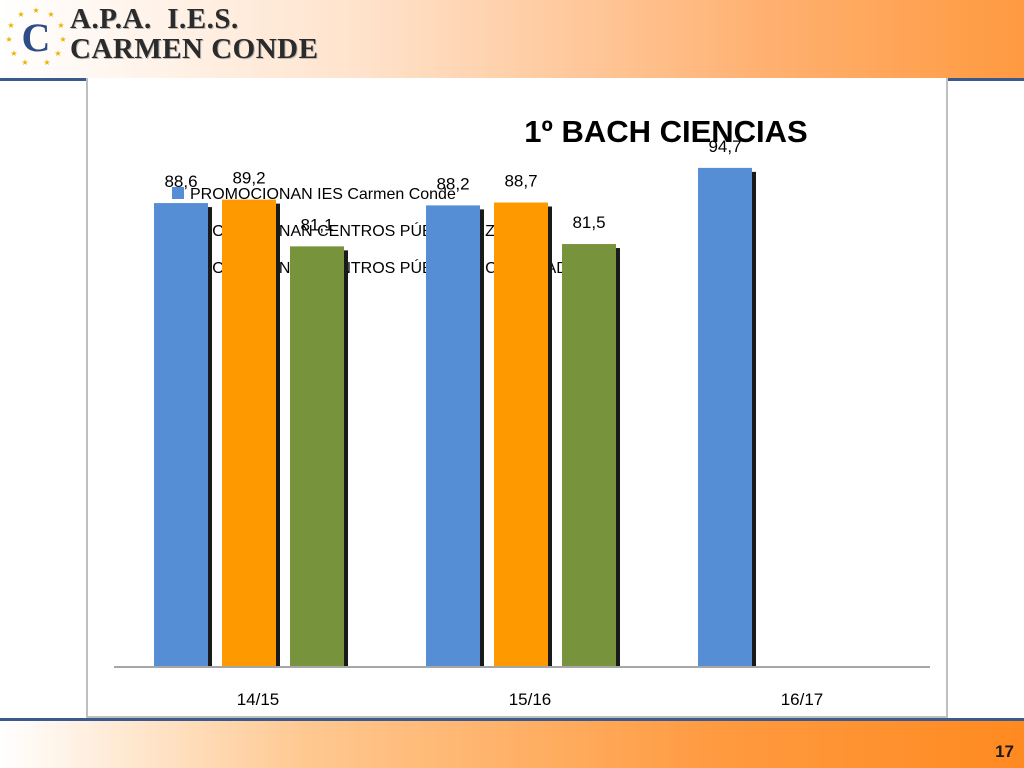  Describe the element at coordinates (323, 194) in the screenshot. I see `legend-label: PROMOCIONAN IES Carmen Conde` at that location.